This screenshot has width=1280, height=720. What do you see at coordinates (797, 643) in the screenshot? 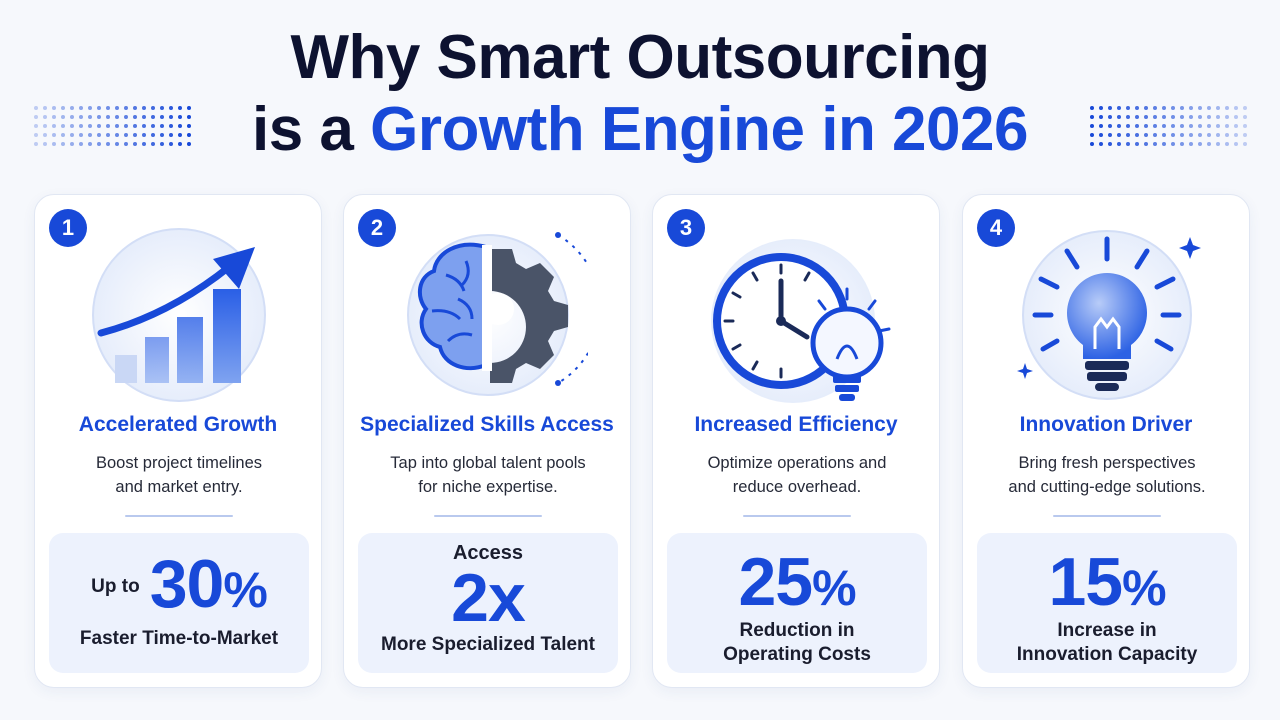
I see `stat-label: Reduction in Operating Costs` at bounding box center [797, 643].